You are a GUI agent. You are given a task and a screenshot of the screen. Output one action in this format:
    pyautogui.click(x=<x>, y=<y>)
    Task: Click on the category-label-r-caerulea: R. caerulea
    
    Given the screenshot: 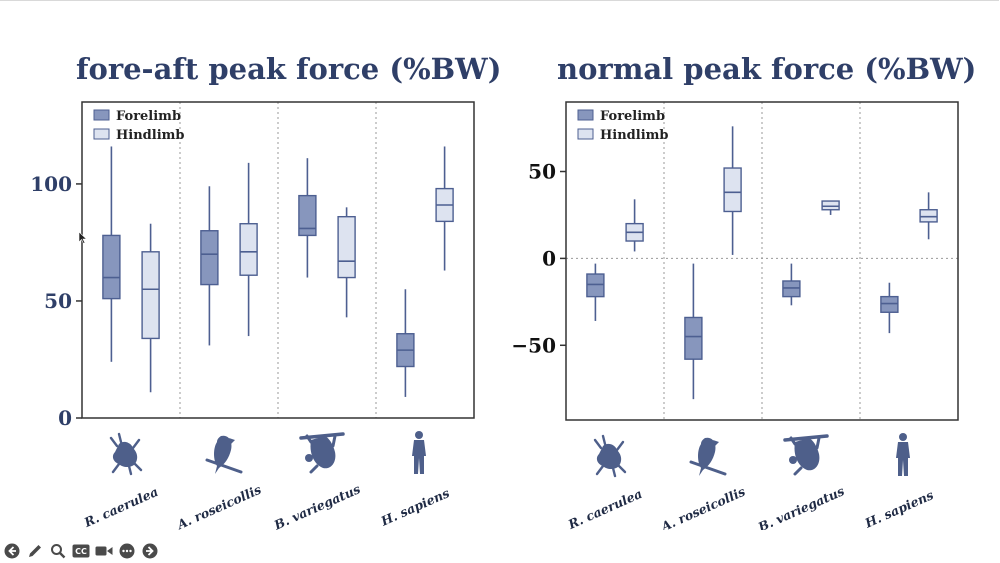 What is the action you would take?
    pyautogui.click(x=604, y=508)
    